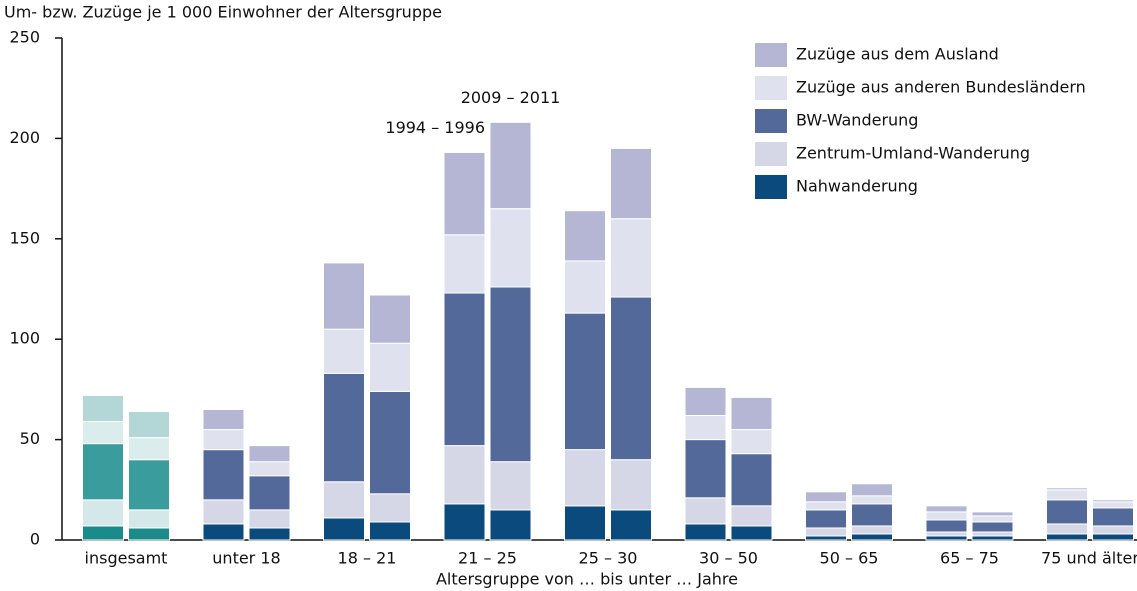 The height and width of the screenshot is (591, 1137). Describe the element at coordinates (435, 127) in the screenshot. I see `annotation: 1994 – 1996` at that location.